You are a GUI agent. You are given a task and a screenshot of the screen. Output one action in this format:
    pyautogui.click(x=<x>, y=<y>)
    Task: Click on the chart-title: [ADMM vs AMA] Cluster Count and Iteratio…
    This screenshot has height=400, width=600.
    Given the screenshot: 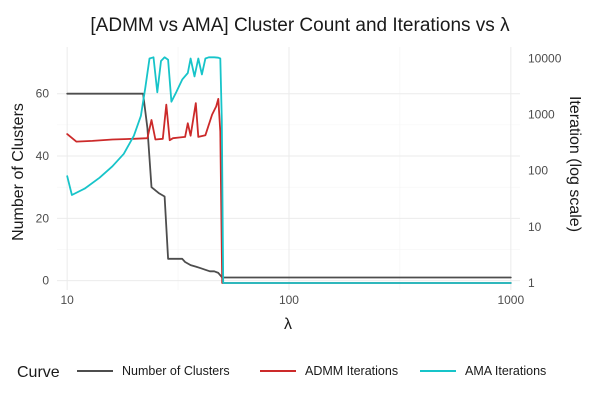 What is the action you would take?
    pyautogui.click(x=300, y=25)
    